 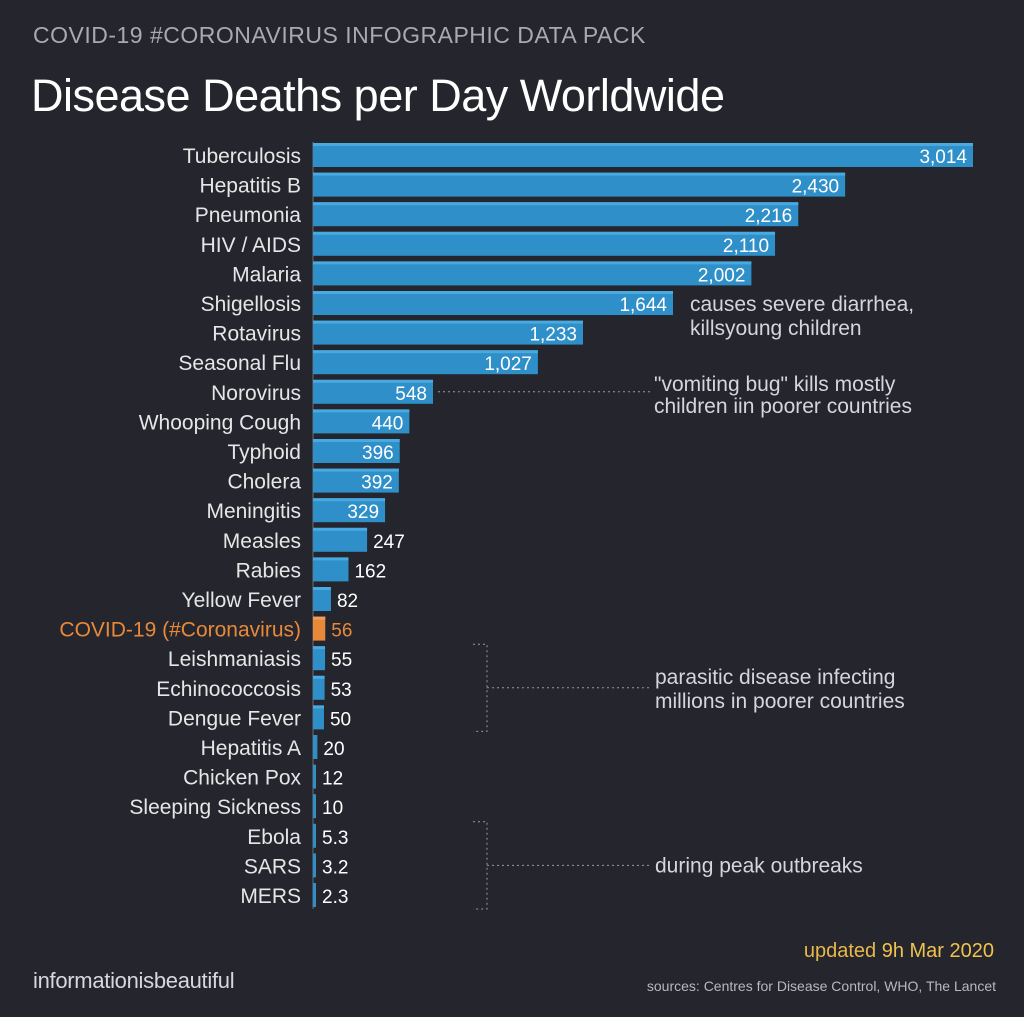 What do you see at coordinates (264, 482) in the screenshot?
I see `category-label-cholera: Cholera` at bounding box center [264, 482].